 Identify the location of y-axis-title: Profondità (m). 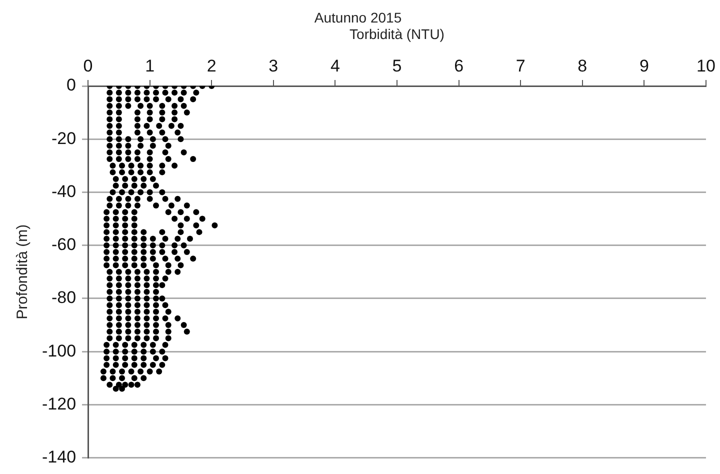
(23, 272).